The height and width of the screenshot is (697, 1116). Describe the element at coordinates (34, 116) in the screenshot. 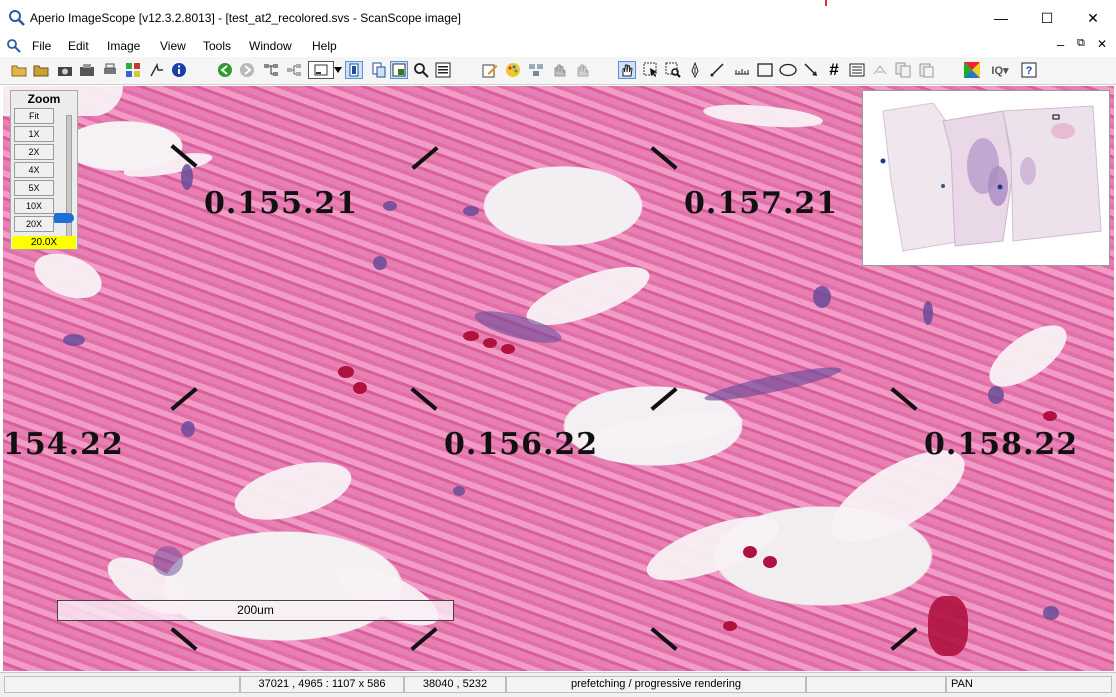

I see `zoom-fit-button: Fit` at that location.